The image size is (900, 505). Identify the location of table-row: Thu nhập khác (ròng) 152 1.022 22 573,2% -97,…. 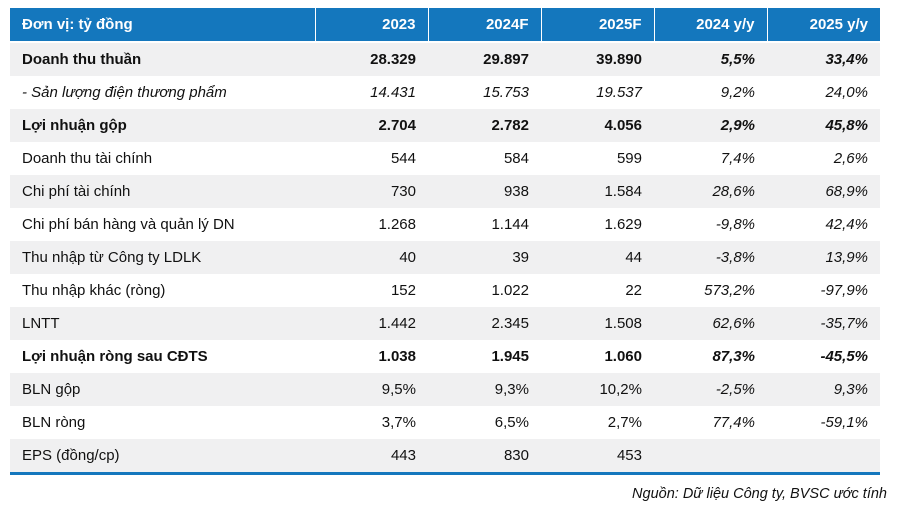
(445, 290).